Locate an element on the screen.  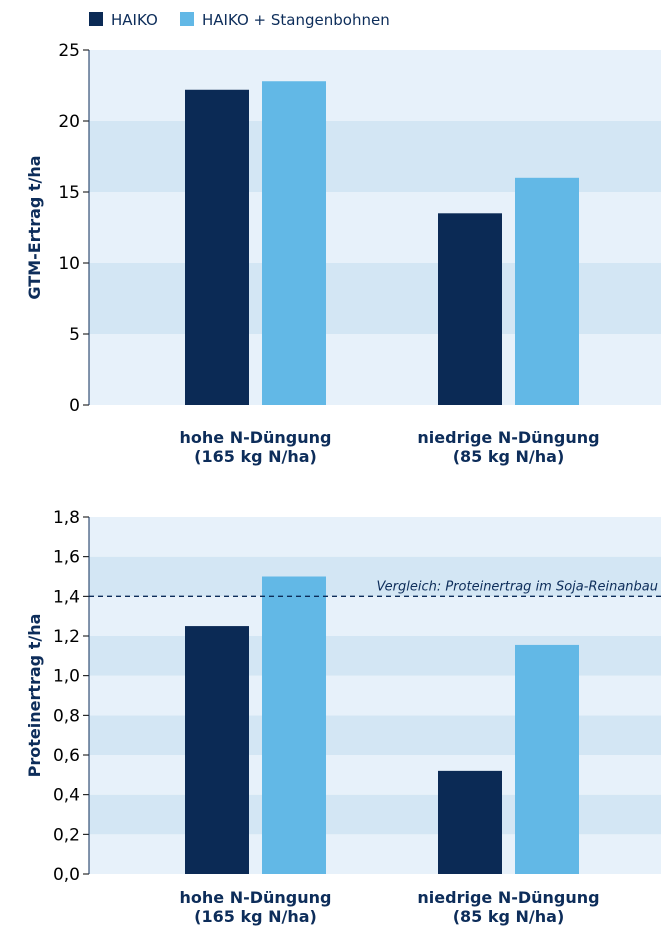
y-tick-label: 0,0 is located at coordinates (66, 875).